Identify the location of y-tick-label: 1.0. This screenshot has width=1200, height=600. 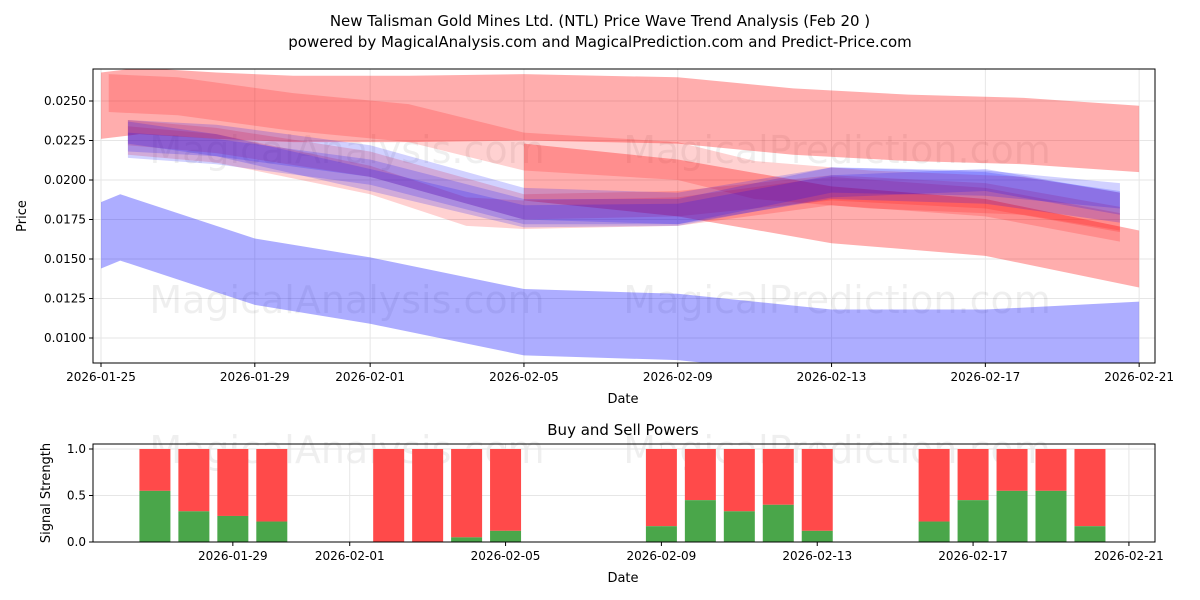
(76, 449).